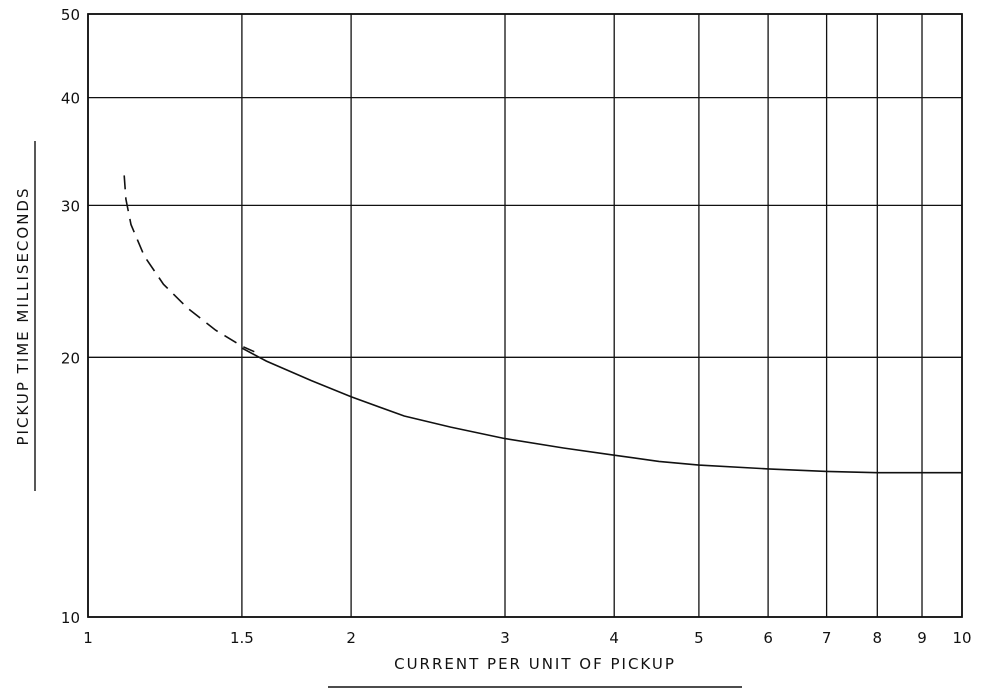 This screenshot has width=984, height=691. What do you see at coordinates (70, 316) in the screenshot?
I see `y-tick-labels: 10 20 30 40 50` at bounding box center [70, 316].